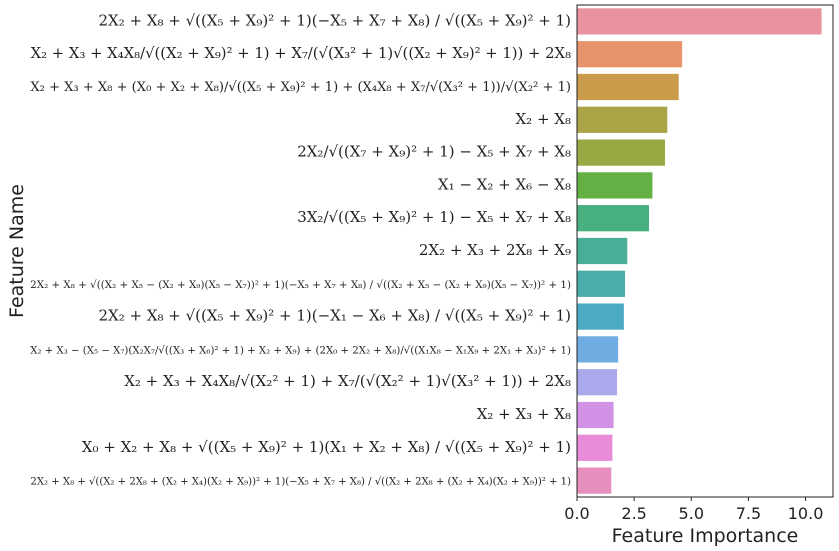 The width and height of the screenshot is (839, 551). What do you see at coordinates (544, 119) in the screenshot?
I see `category-label: X₂ + X₈` at bounding box center [544, 119].